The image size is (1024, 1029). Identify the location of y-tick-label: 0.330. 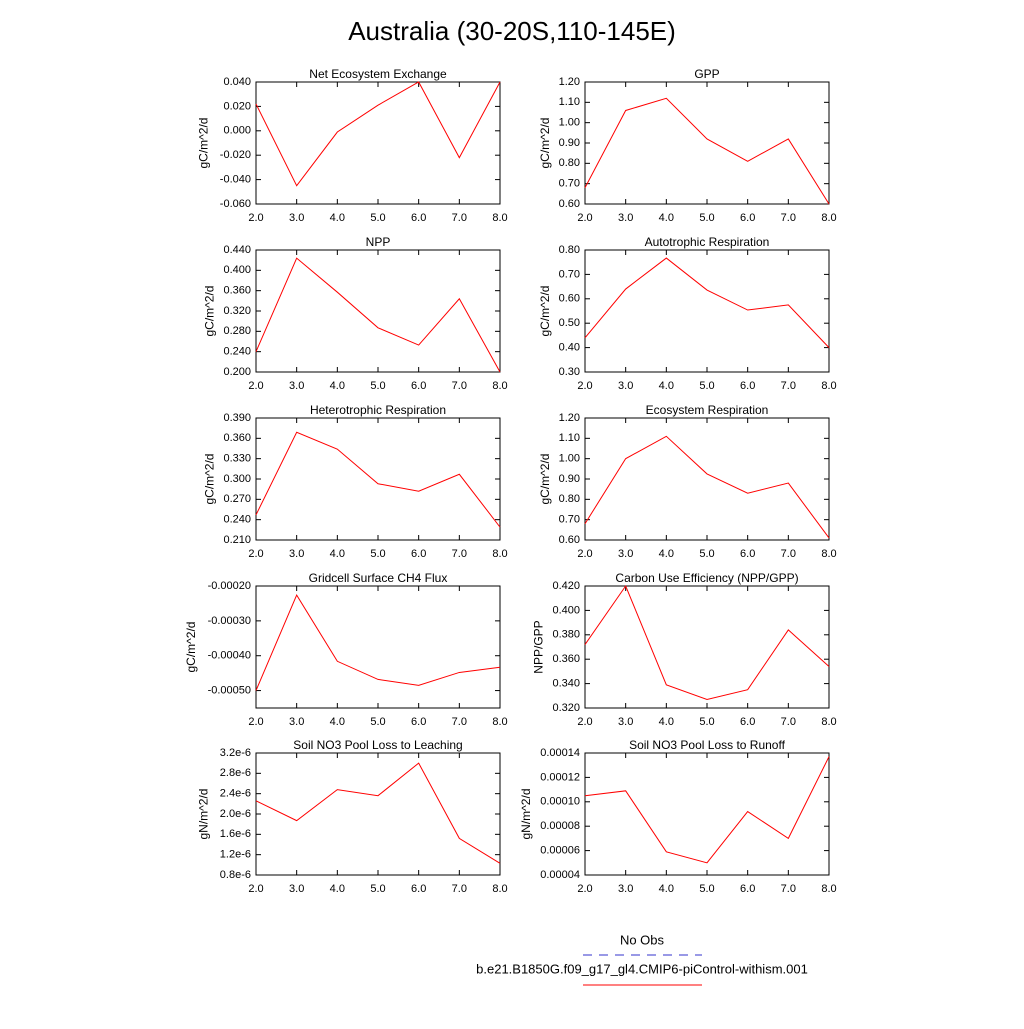
(237, 459).